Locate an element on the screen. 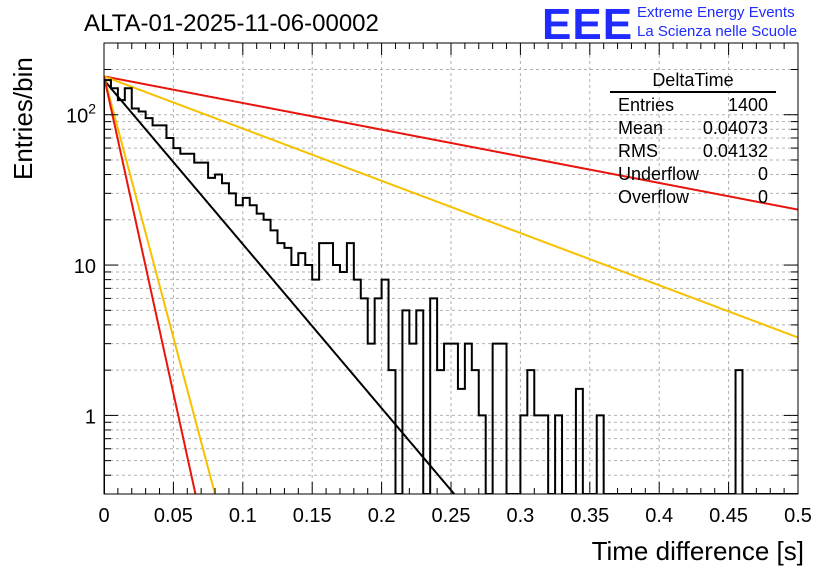 The image size is (836, 572). x-tick-label: 0.3 is located at coordinates (520, 516).